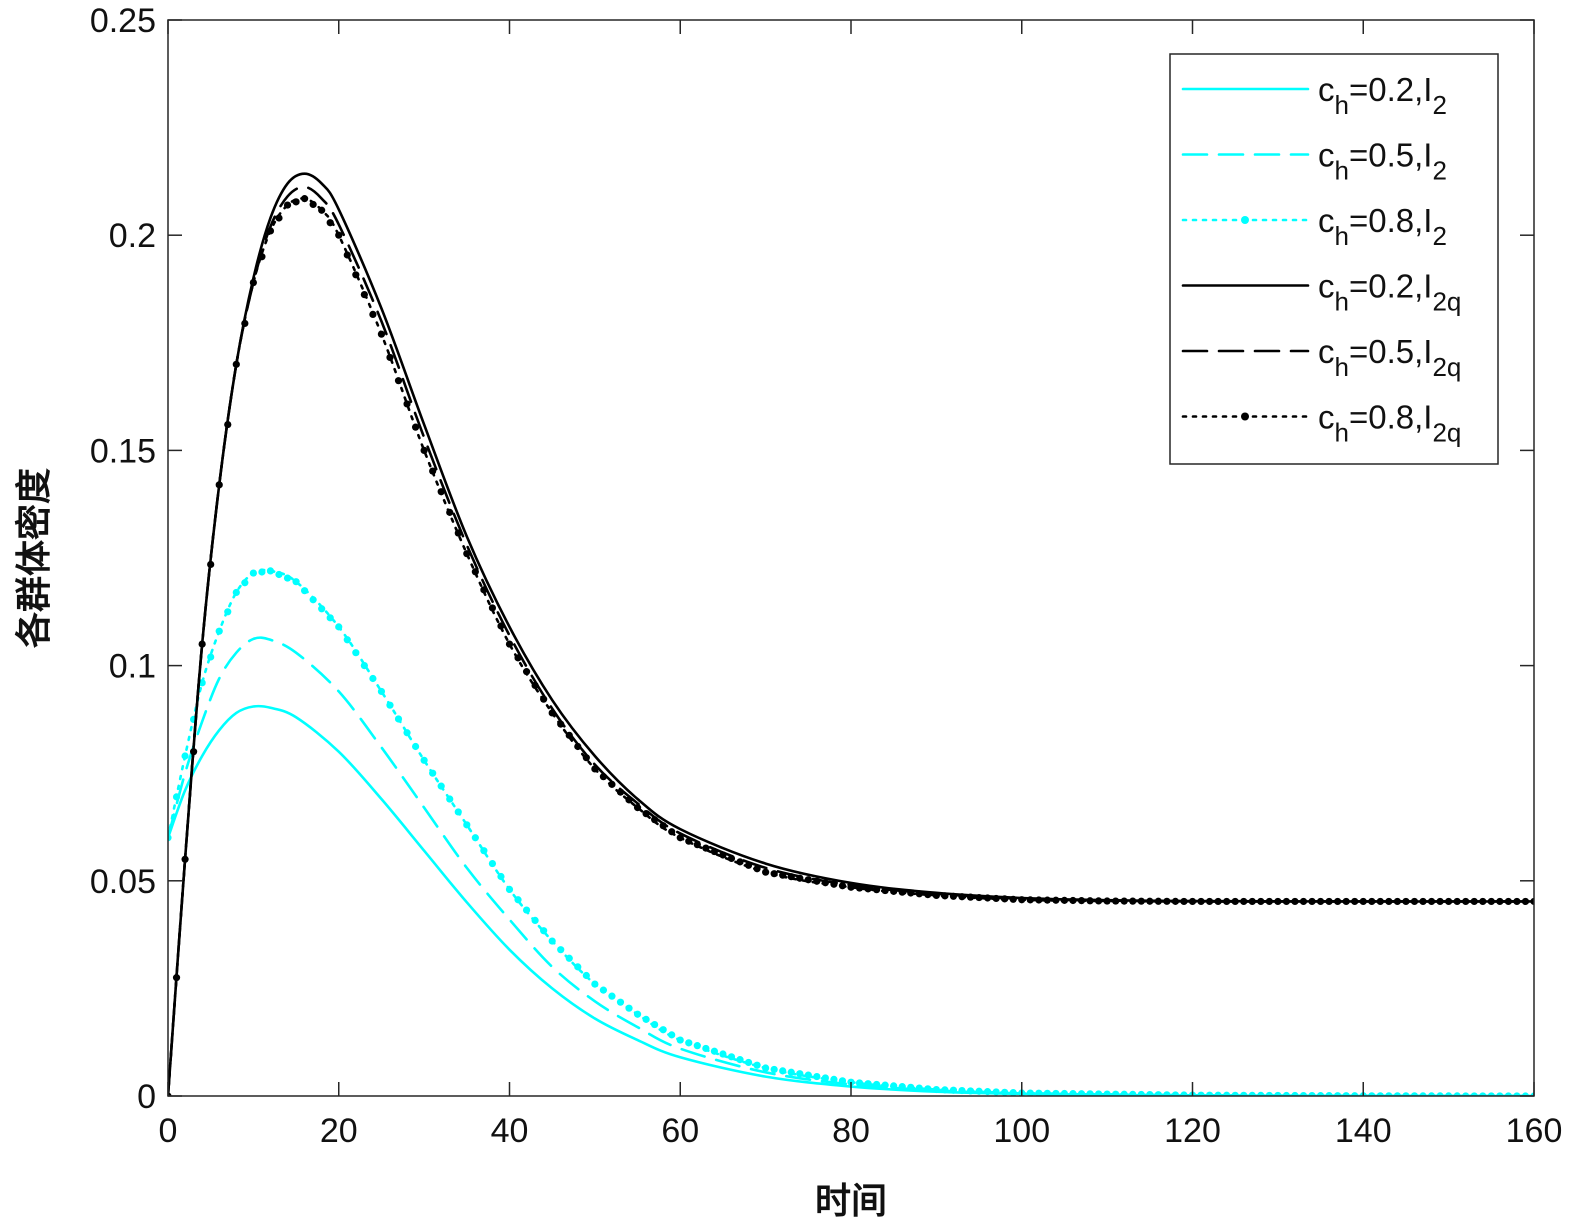 This screenshot has width=1575, height=1230. What do you see at coordinates (132, 667) in the screenshot?
I see `y-tick-label: 0.1` at bounding box center [132, 667].